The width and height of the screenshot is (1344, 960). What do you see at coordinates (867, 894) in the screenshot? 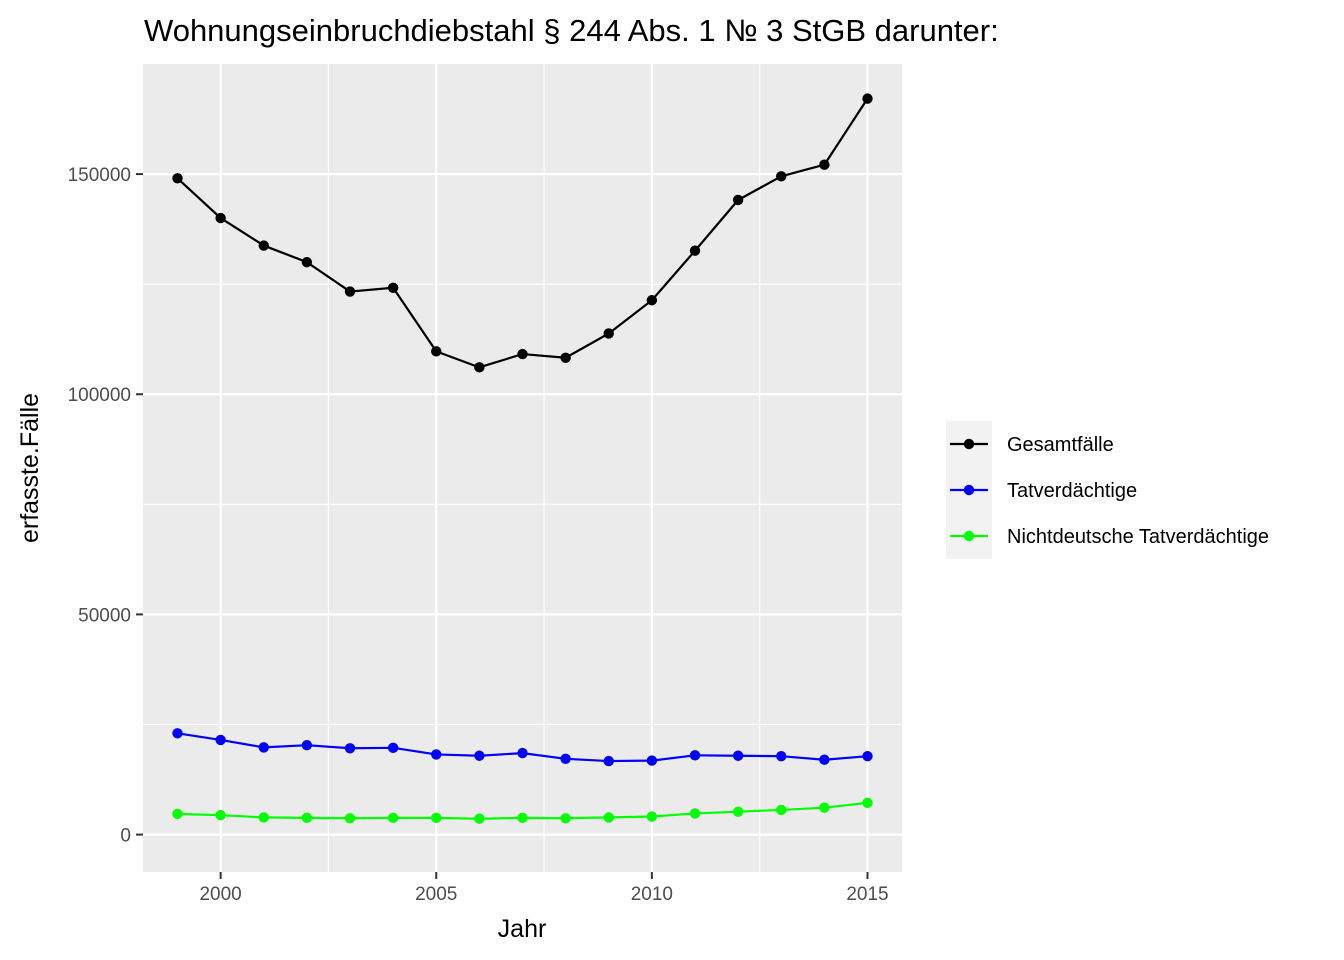
I see `x-tick-label: 2015` at bounding box center [867, 894].